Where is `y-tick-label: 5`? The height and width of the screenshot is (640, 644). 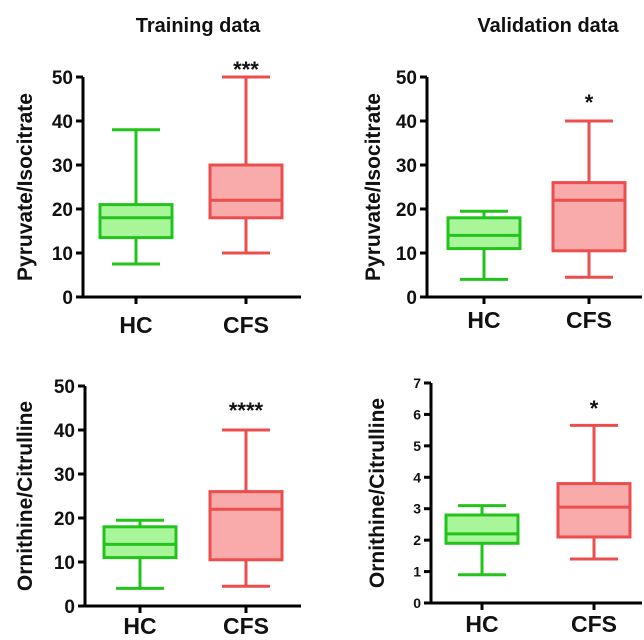 y-tick-label: 5 is located at coordinates (417, 446).